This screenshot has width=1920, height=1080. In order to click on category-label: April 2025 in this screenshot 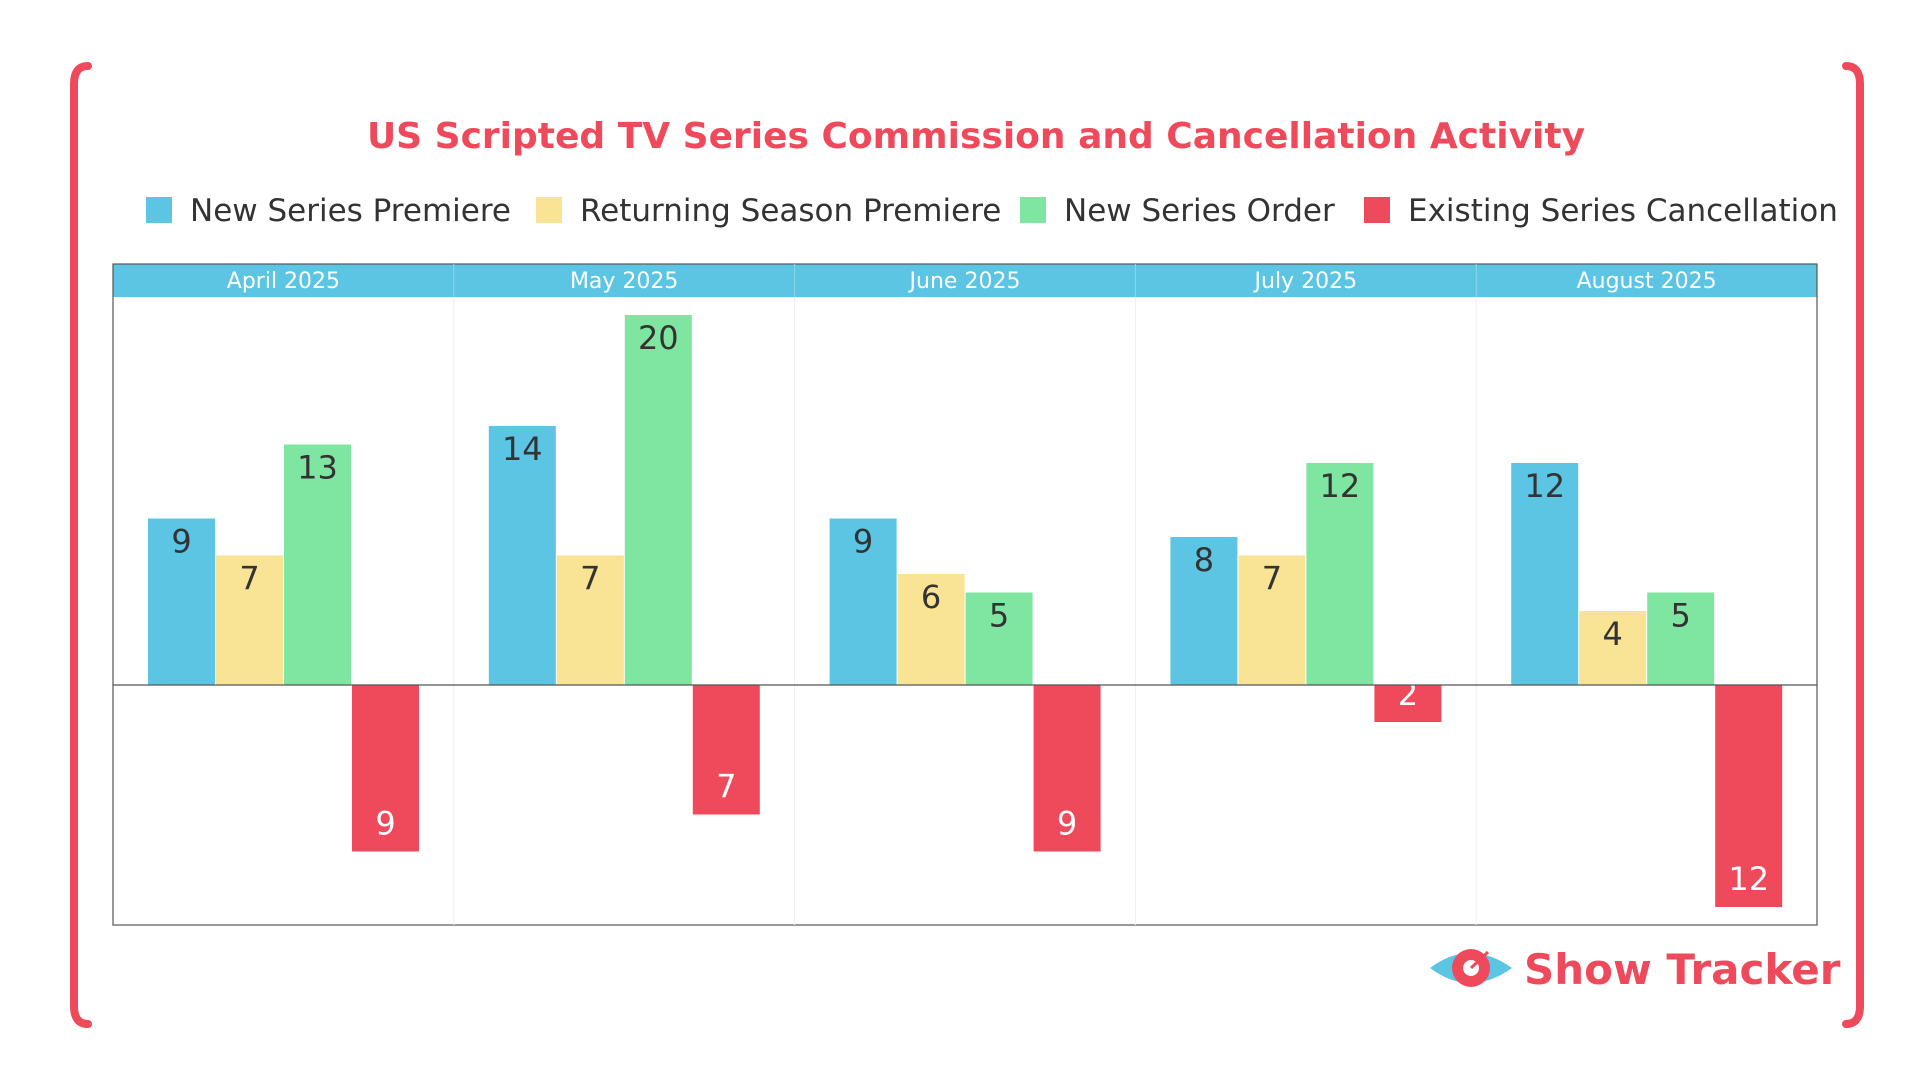, I will do `click(283, 281)`.